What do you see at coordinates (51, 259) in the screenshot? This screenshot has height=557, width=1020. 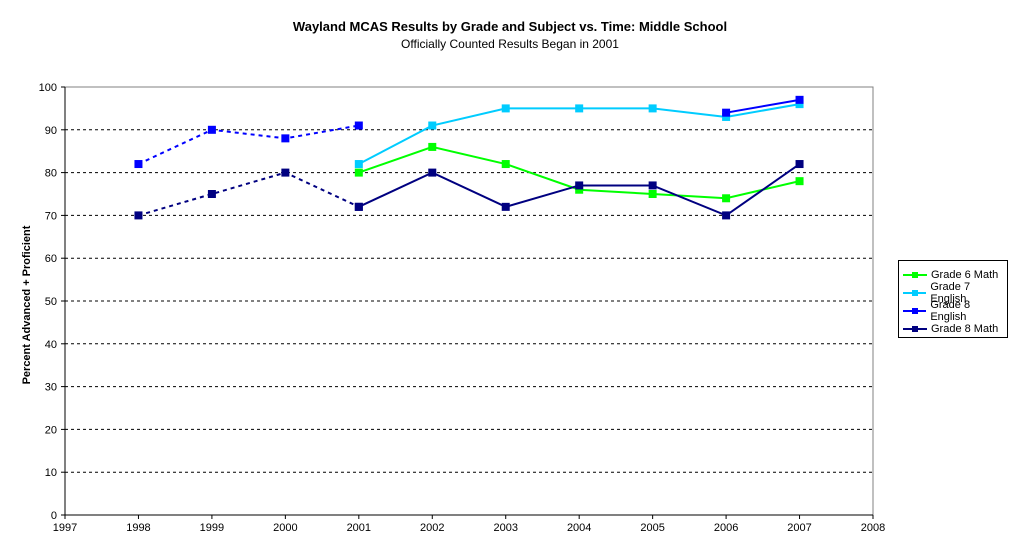 I see `y-tick-label: 60` at bounding box center [51, 259].